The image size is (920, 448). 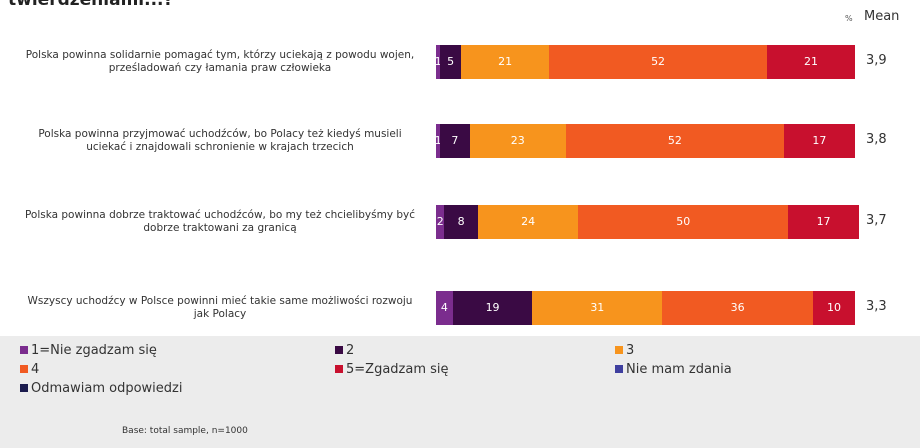 I want to click on mean-value: 3,7, so click(x=876, y=220).